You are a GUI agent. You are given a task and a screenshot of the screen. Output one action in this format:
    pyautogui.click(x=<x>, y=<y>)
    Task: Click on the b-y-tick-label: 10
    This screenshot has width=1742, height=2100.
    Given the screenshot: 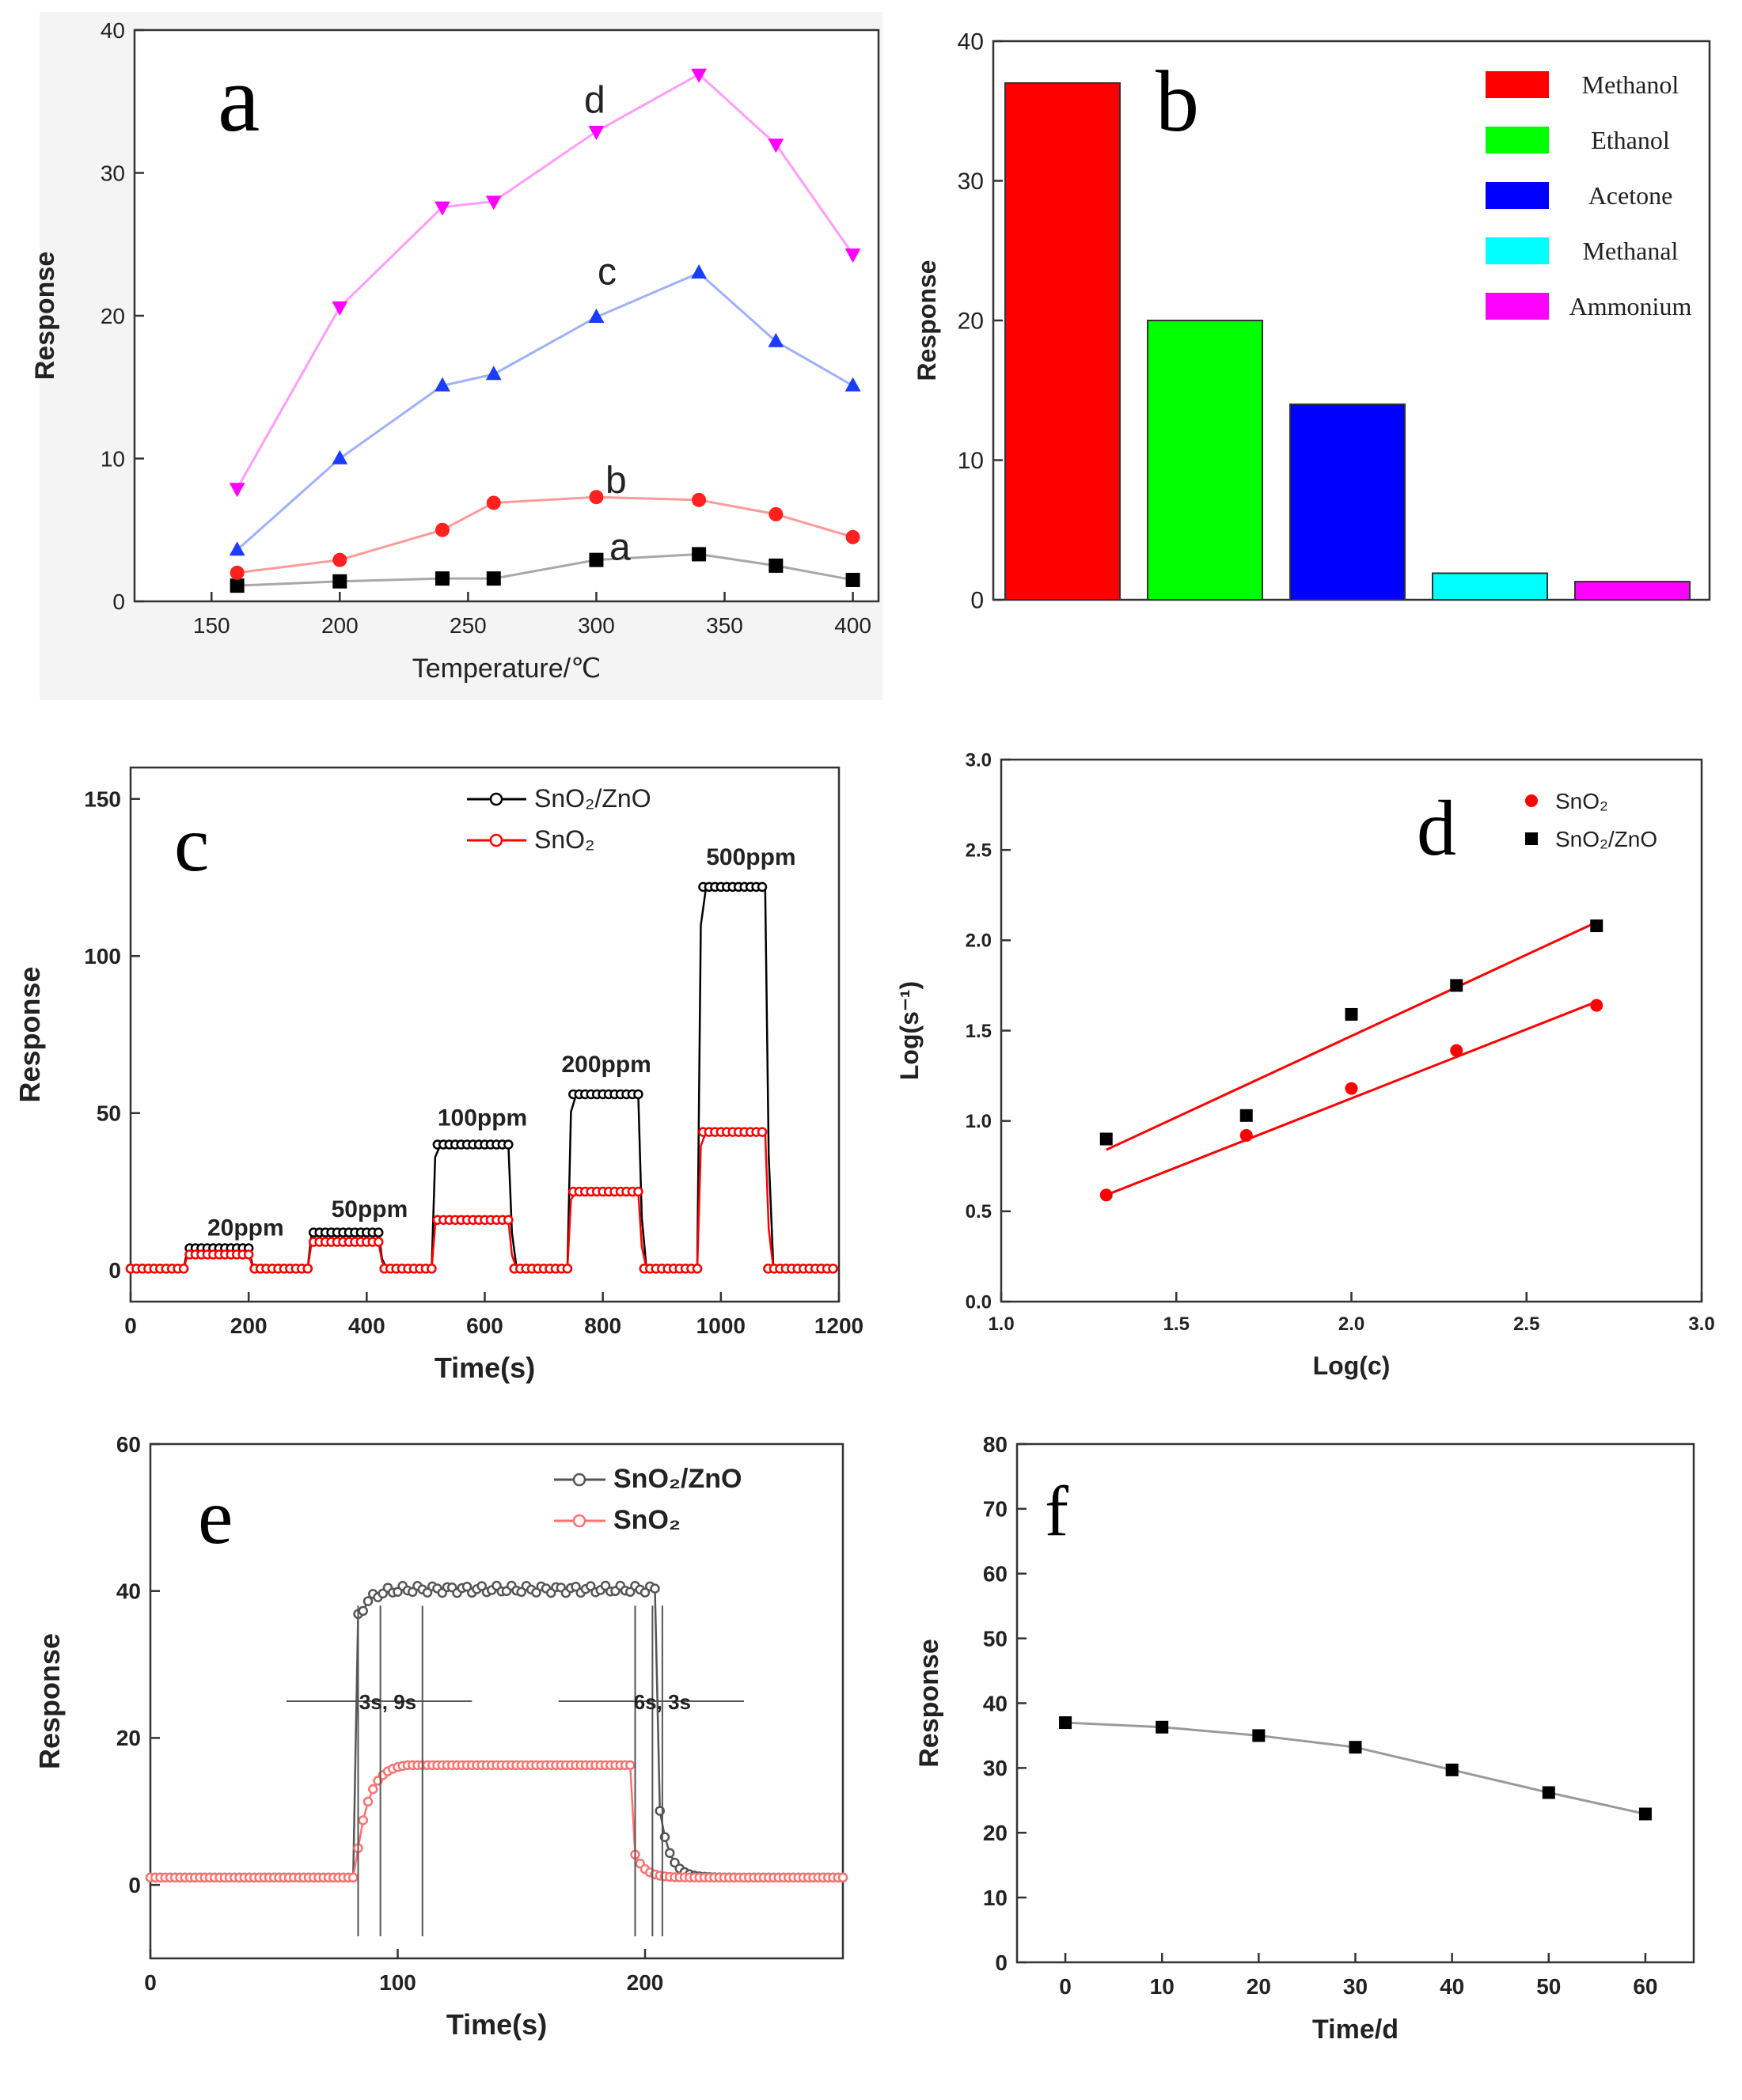 What is the action you would take?
    pyautogui.click(x=971, y=461)
    